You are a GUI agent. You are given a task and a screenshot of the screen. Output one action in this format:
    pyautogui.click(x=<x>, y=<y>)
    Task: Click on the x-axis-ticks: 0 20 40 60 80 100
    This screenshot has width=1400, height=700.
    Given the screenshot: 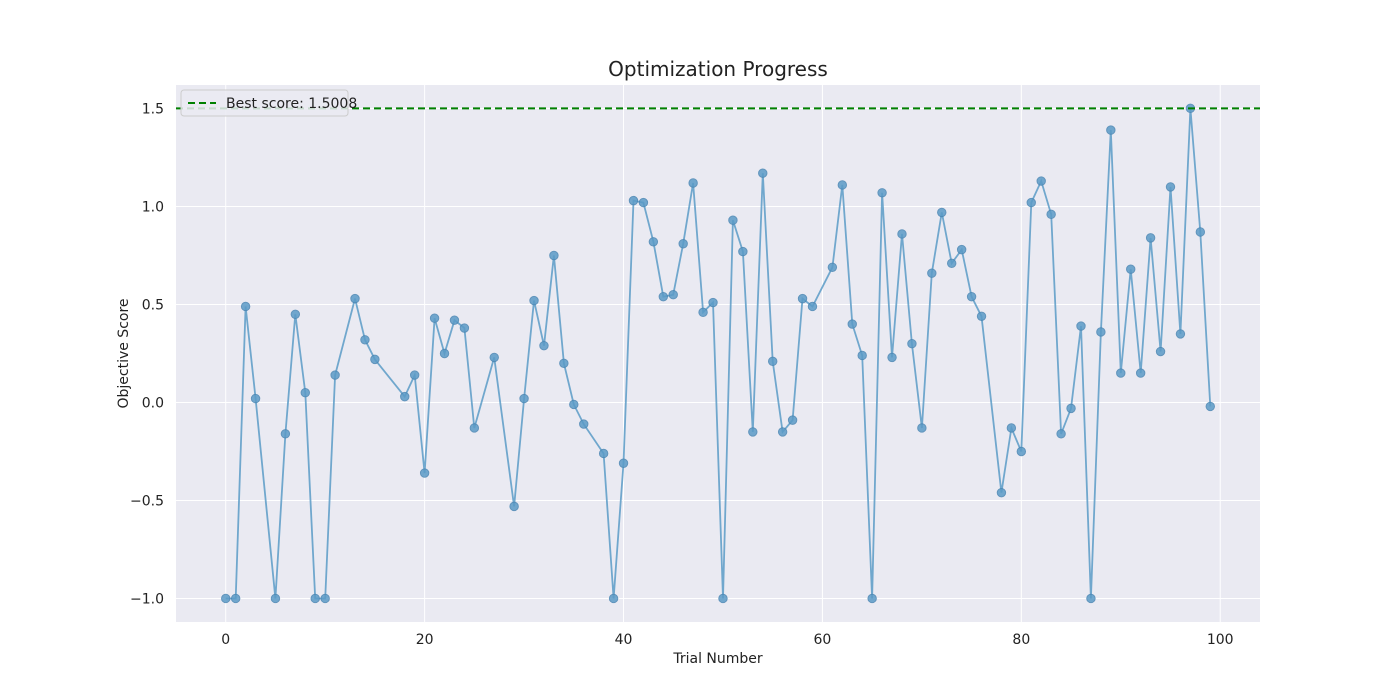 What is the action you would take?
    pyautogui.click(x=727, y=640)
    